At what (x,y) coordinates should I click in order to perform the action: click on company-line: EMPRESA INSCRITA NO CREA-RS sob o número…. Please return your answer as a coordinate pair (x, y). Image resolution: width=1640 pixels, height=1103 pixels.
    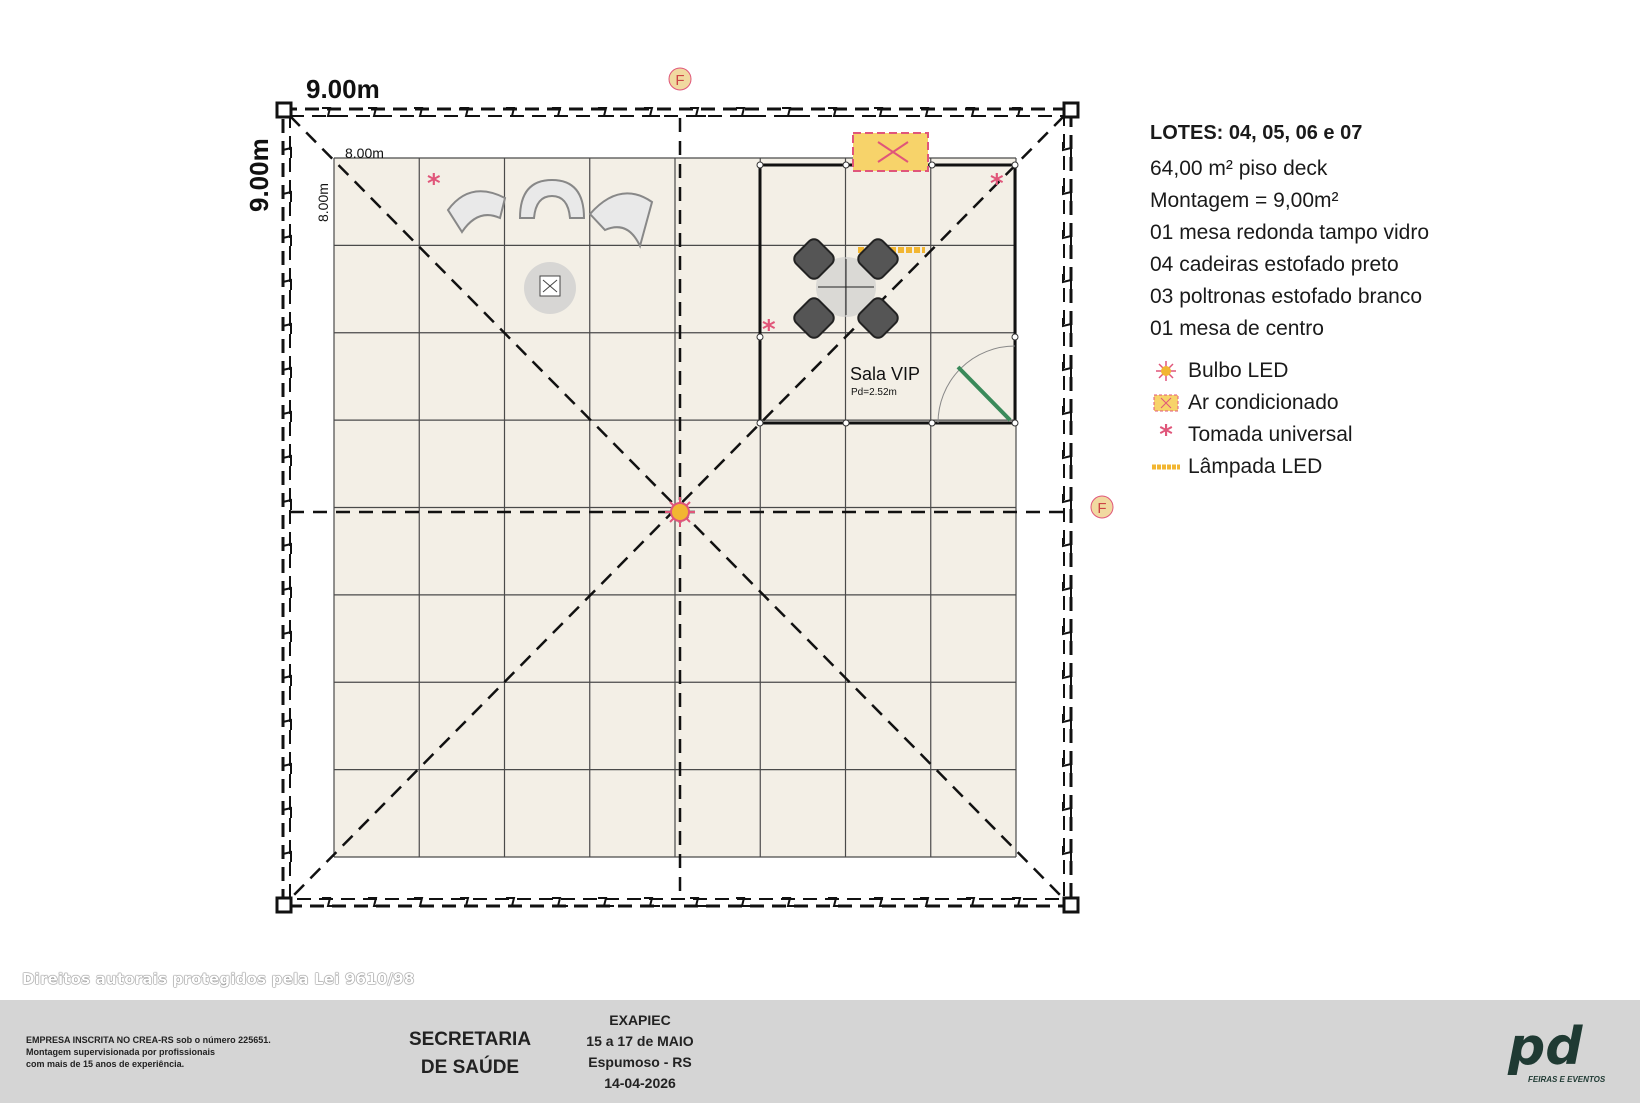
    Looking at the image, I should click on (148, 1040).